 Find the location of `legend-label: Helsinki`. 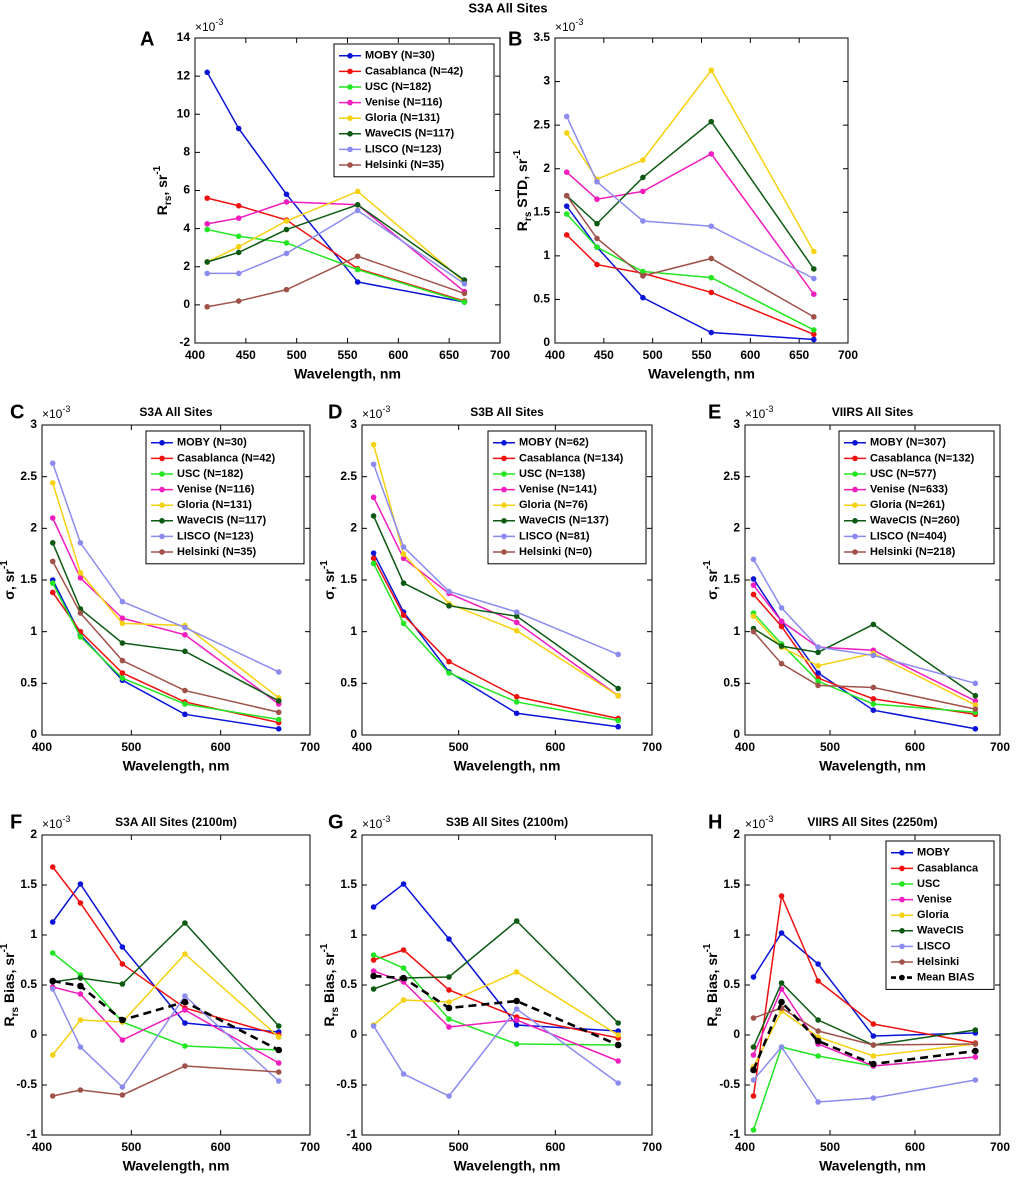

legend-label: Helsinki is located at coordinates (938, 962).